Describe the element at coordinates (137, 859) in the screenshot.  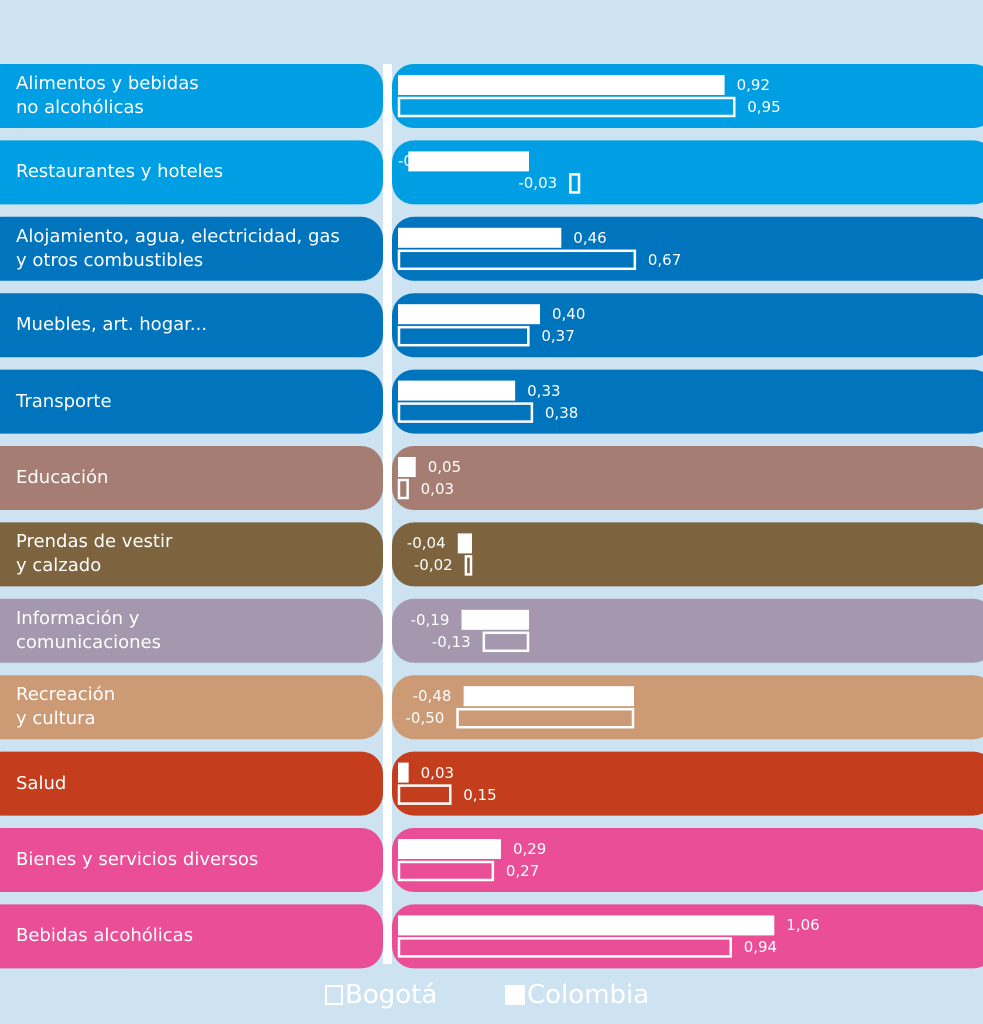
I see `category-label: Bienes y servicios diversos` at that location.